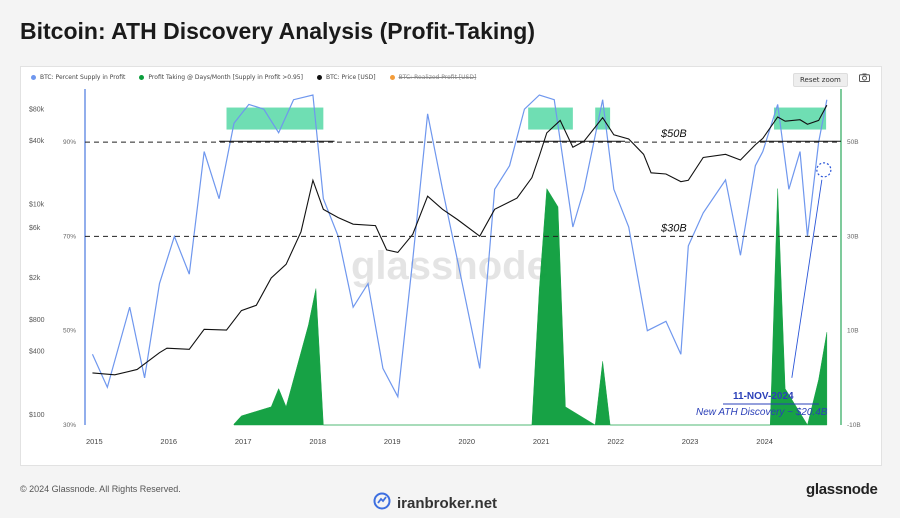  What do you see at coordinates (764, 441) in the screenshot?
I see `x-tick-year: 2024` at bounding box center [764, 441].